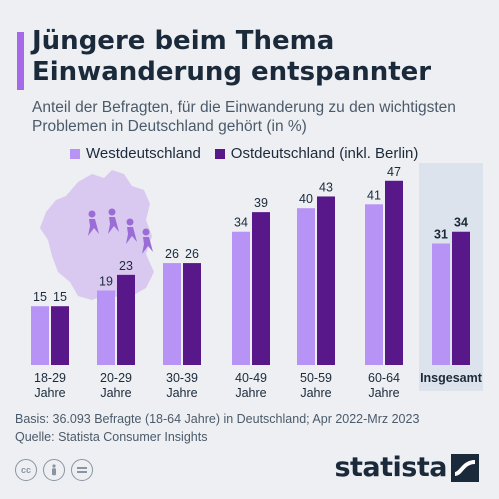 The height and width of the screenshot is (499, 499). I want to click on legend-label-west: Westdeutschland, so click(143, 153).